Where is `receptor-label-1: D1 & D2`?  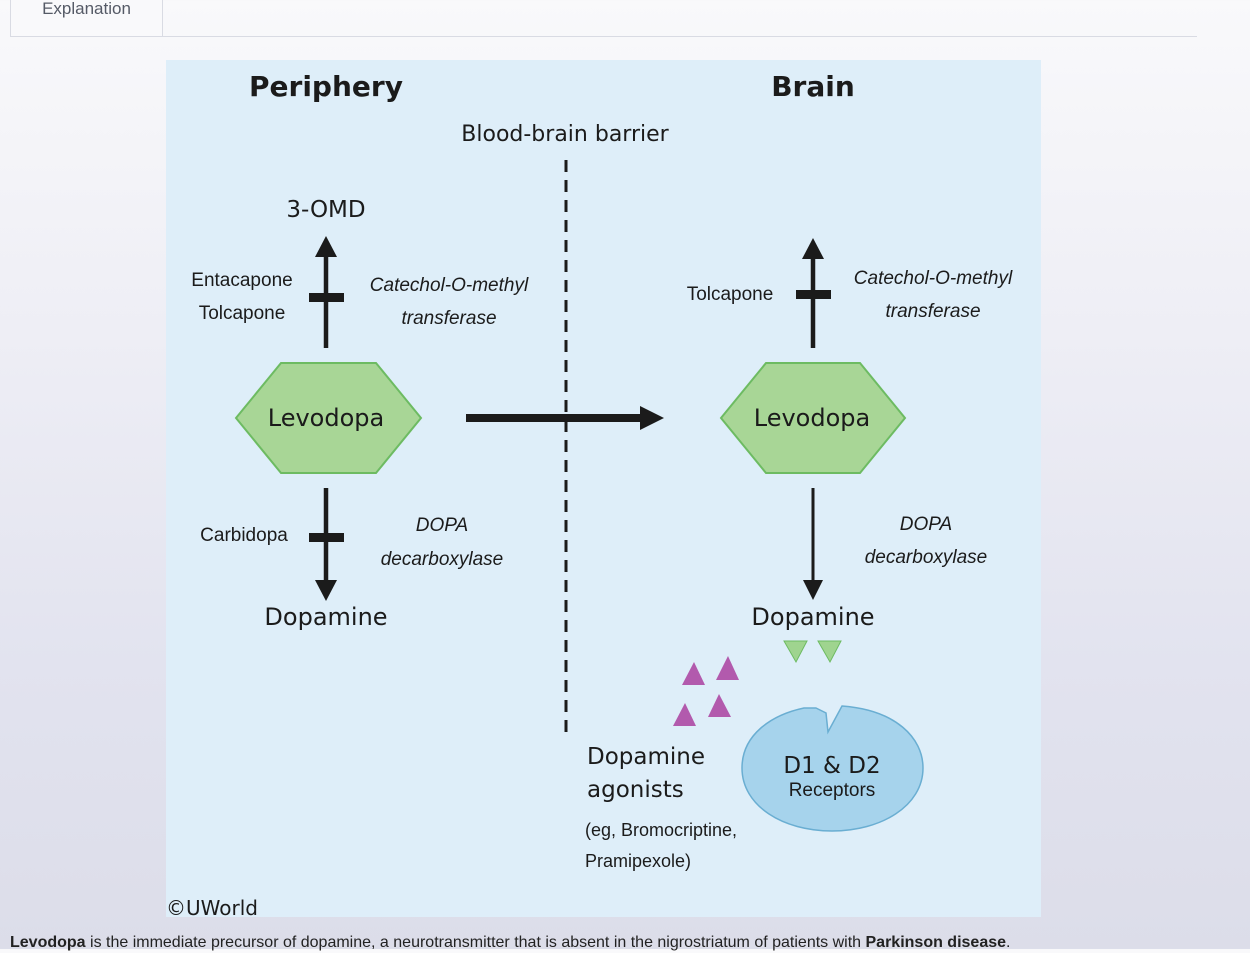
receptor-label-1: D1 & D2 is located at coordinates (831, 766).